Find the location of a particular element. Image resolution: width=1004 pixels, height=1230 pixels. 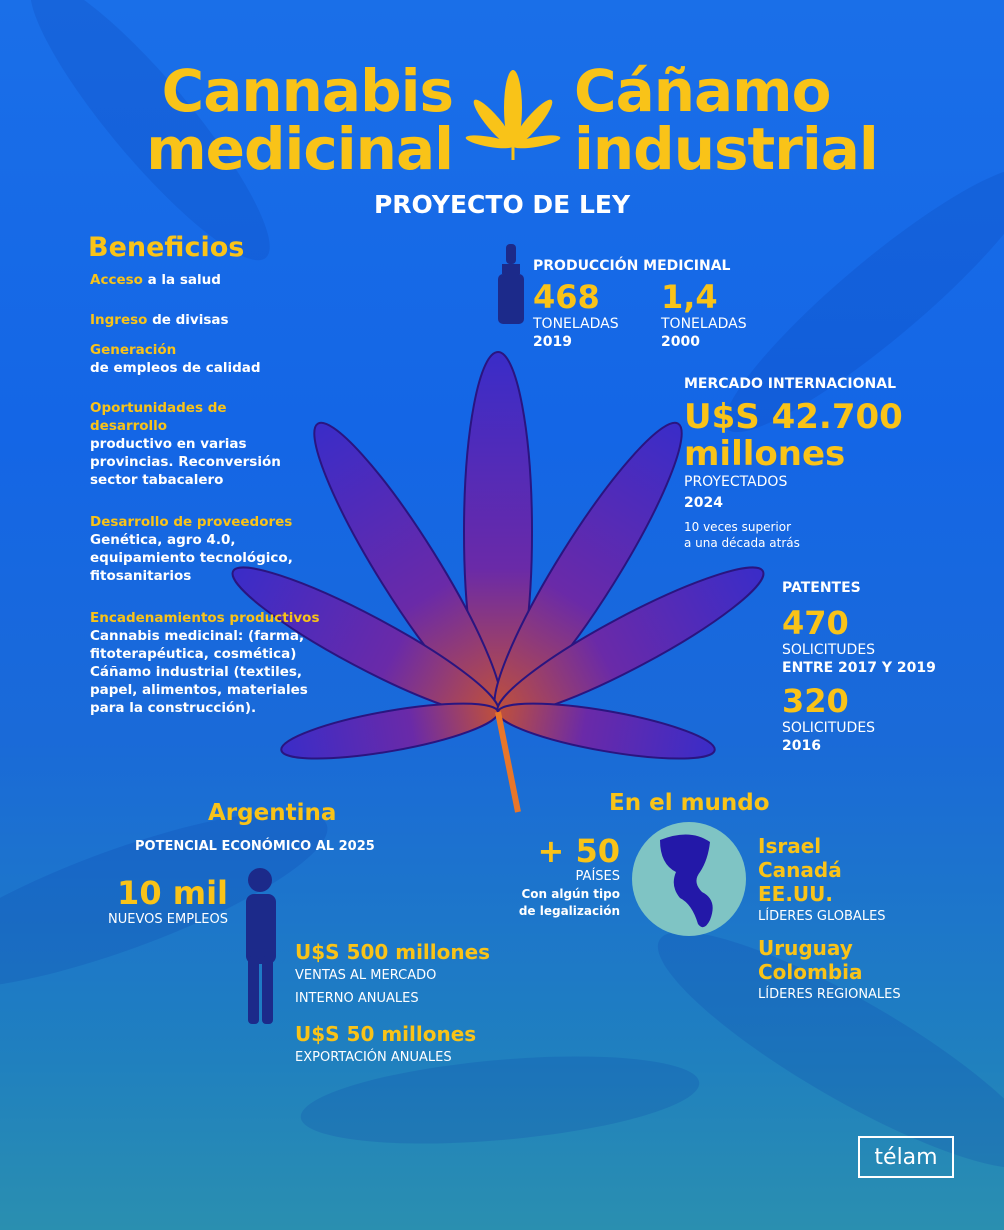

countries-label: PAÍSES is located at coordinates (597, 876).